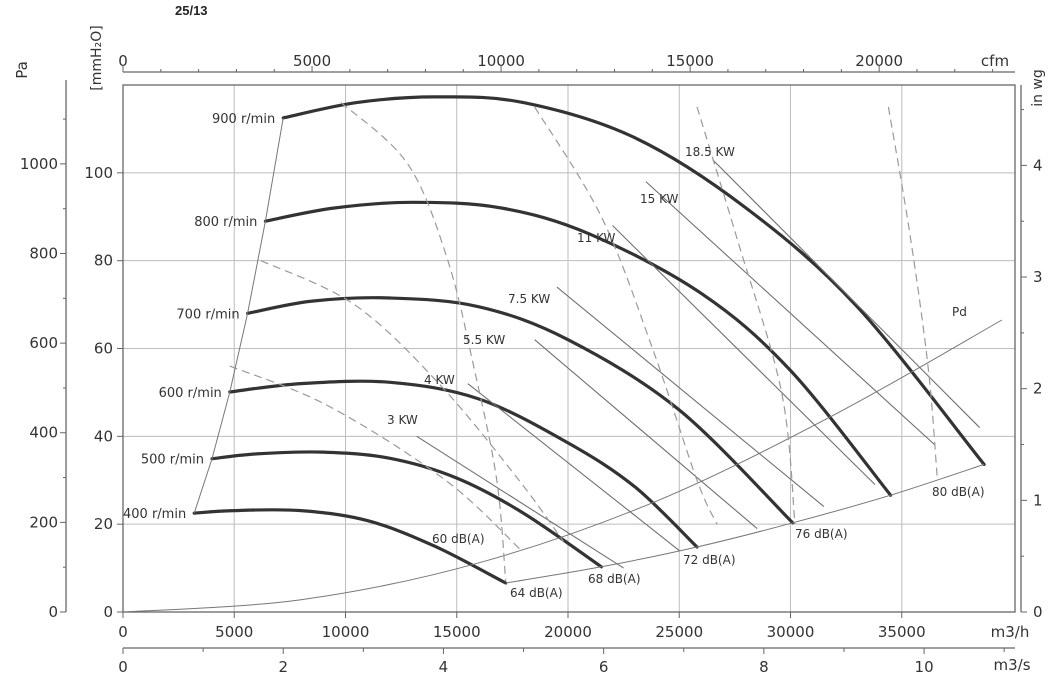 This screenshot has width=1059, height=680. What do you see at coordinates (924, 667) in the screenshot?
I see `x-tick-label-m3s: 10` at bounding box center [924, 667].